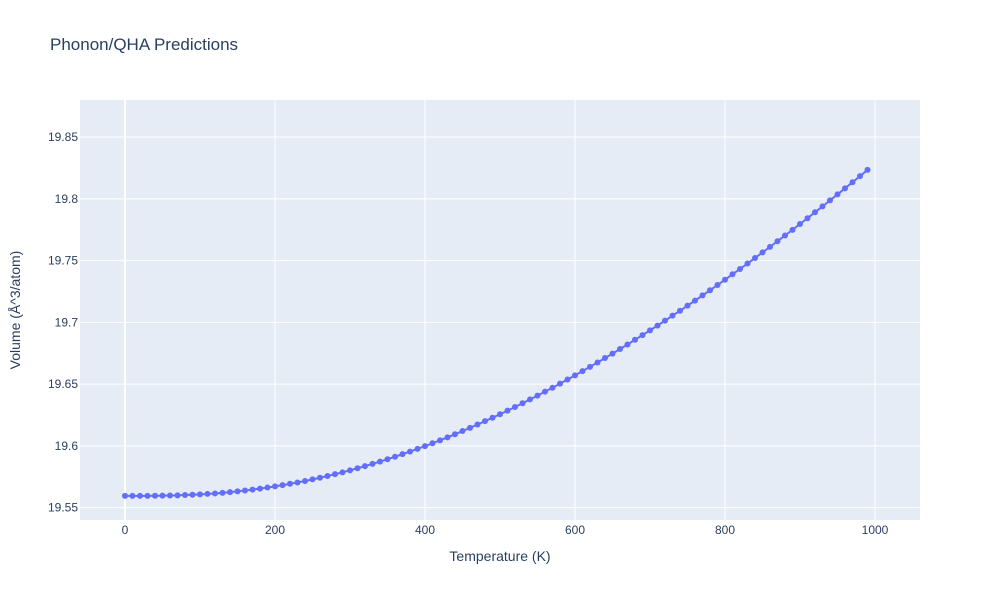 The height and width of the screenshot is (600, 1000). What do you see at coordinates (125, 530) in the screenshot?
I see `x-tick-label: 0` at bounding box center [125, 530].